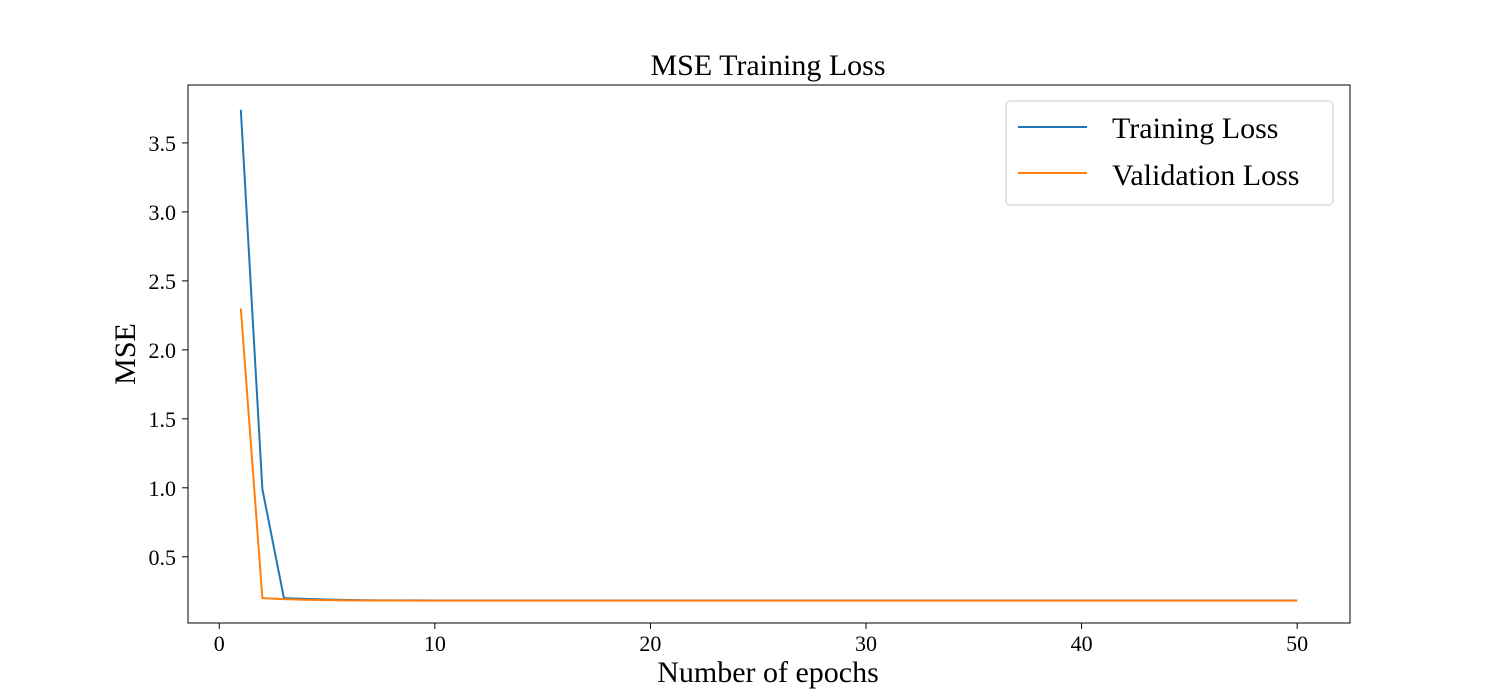  Describe the element at coordinates (768, 672) in the screenshot. I see `x-axis-label: Number of epochs` at that location.